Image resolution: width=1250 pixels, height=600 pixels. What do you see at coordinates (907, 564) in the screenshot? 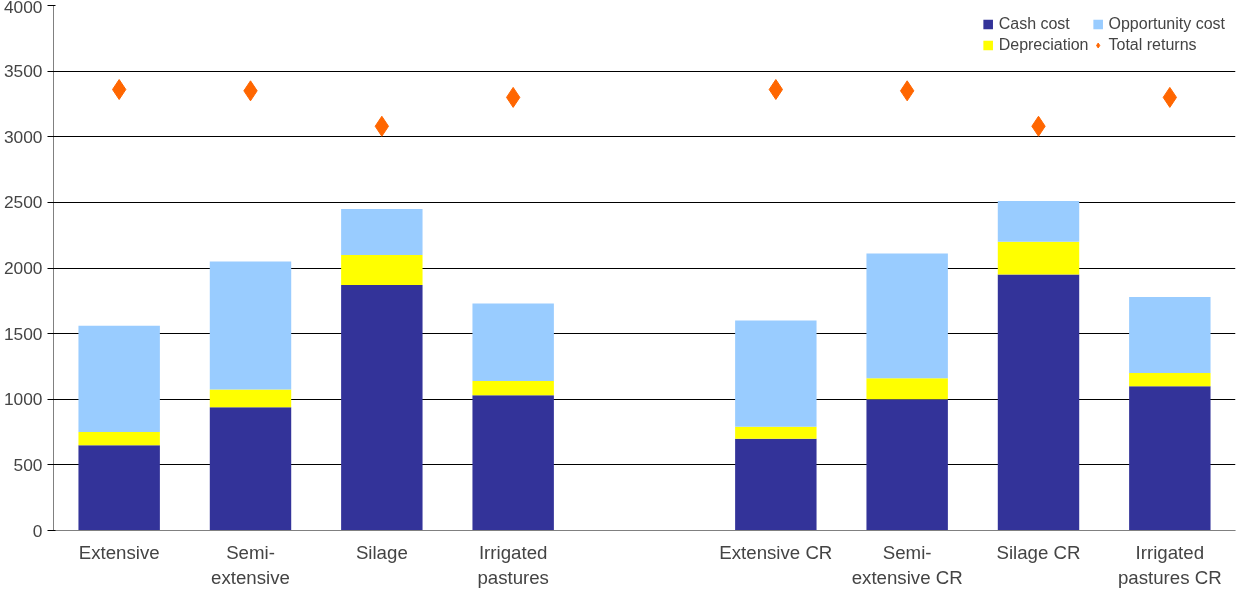
I see `x-tick-label: Semi-extensive CR` at bounding box center [907, 564].